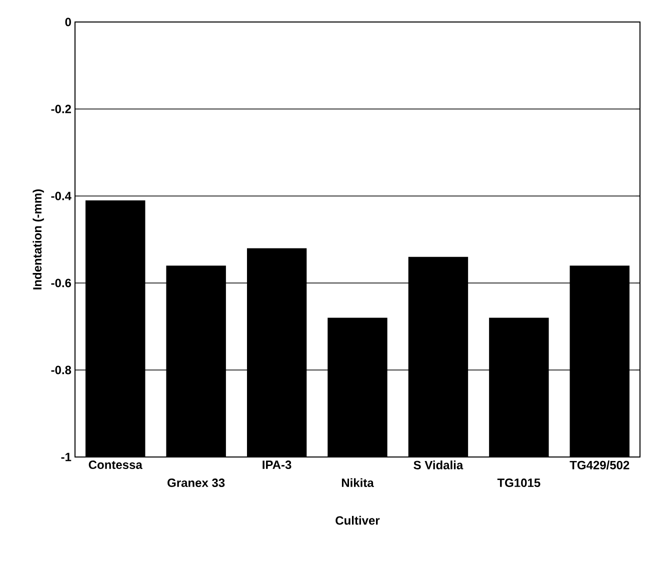  What do you see at coordinates (66, 457) in the screenshot?
I see `y-tick-label: -1` at bounding box center [66, 457].